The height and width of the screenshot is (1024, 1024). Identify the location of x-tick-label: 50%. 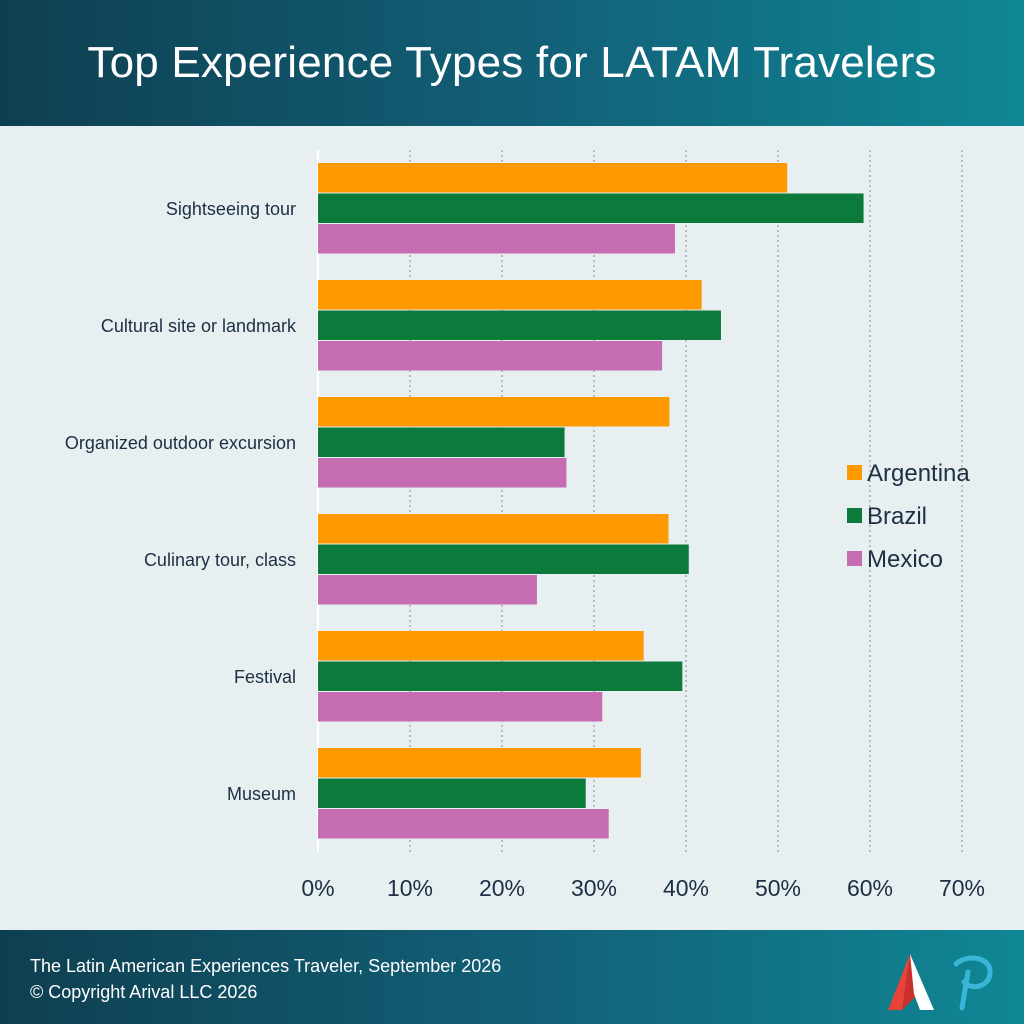
(778, 888).